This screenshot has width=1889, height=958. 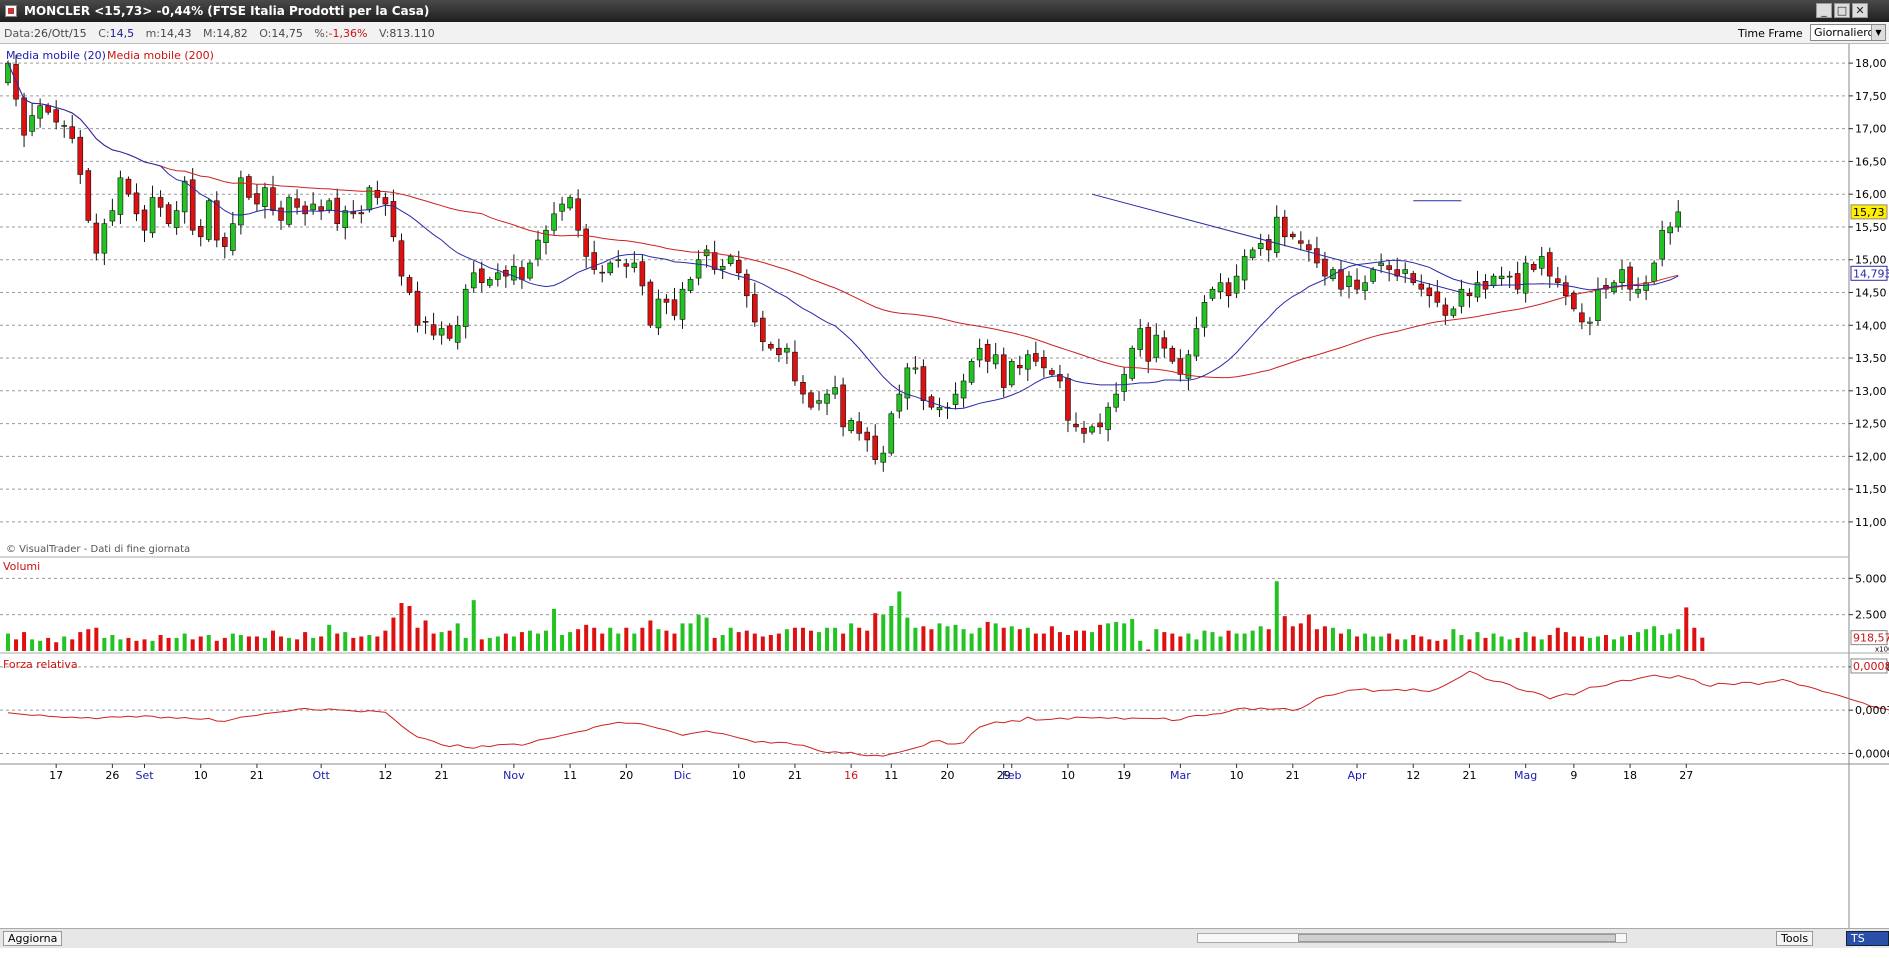 I want to click on tools-button: Tools, so click(x=1795, y=938).